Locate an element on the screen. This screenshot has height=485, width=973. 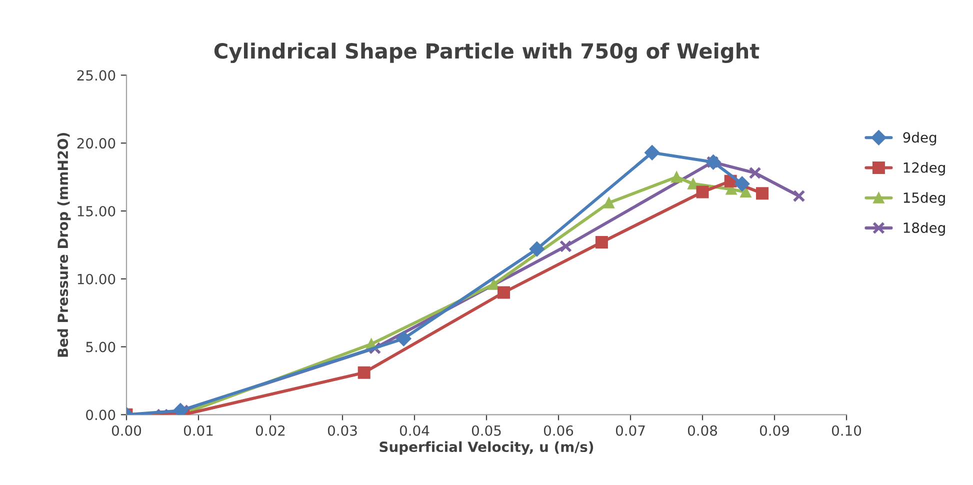
x-tick-label: 0.05 is located at coordinates (486, 430).